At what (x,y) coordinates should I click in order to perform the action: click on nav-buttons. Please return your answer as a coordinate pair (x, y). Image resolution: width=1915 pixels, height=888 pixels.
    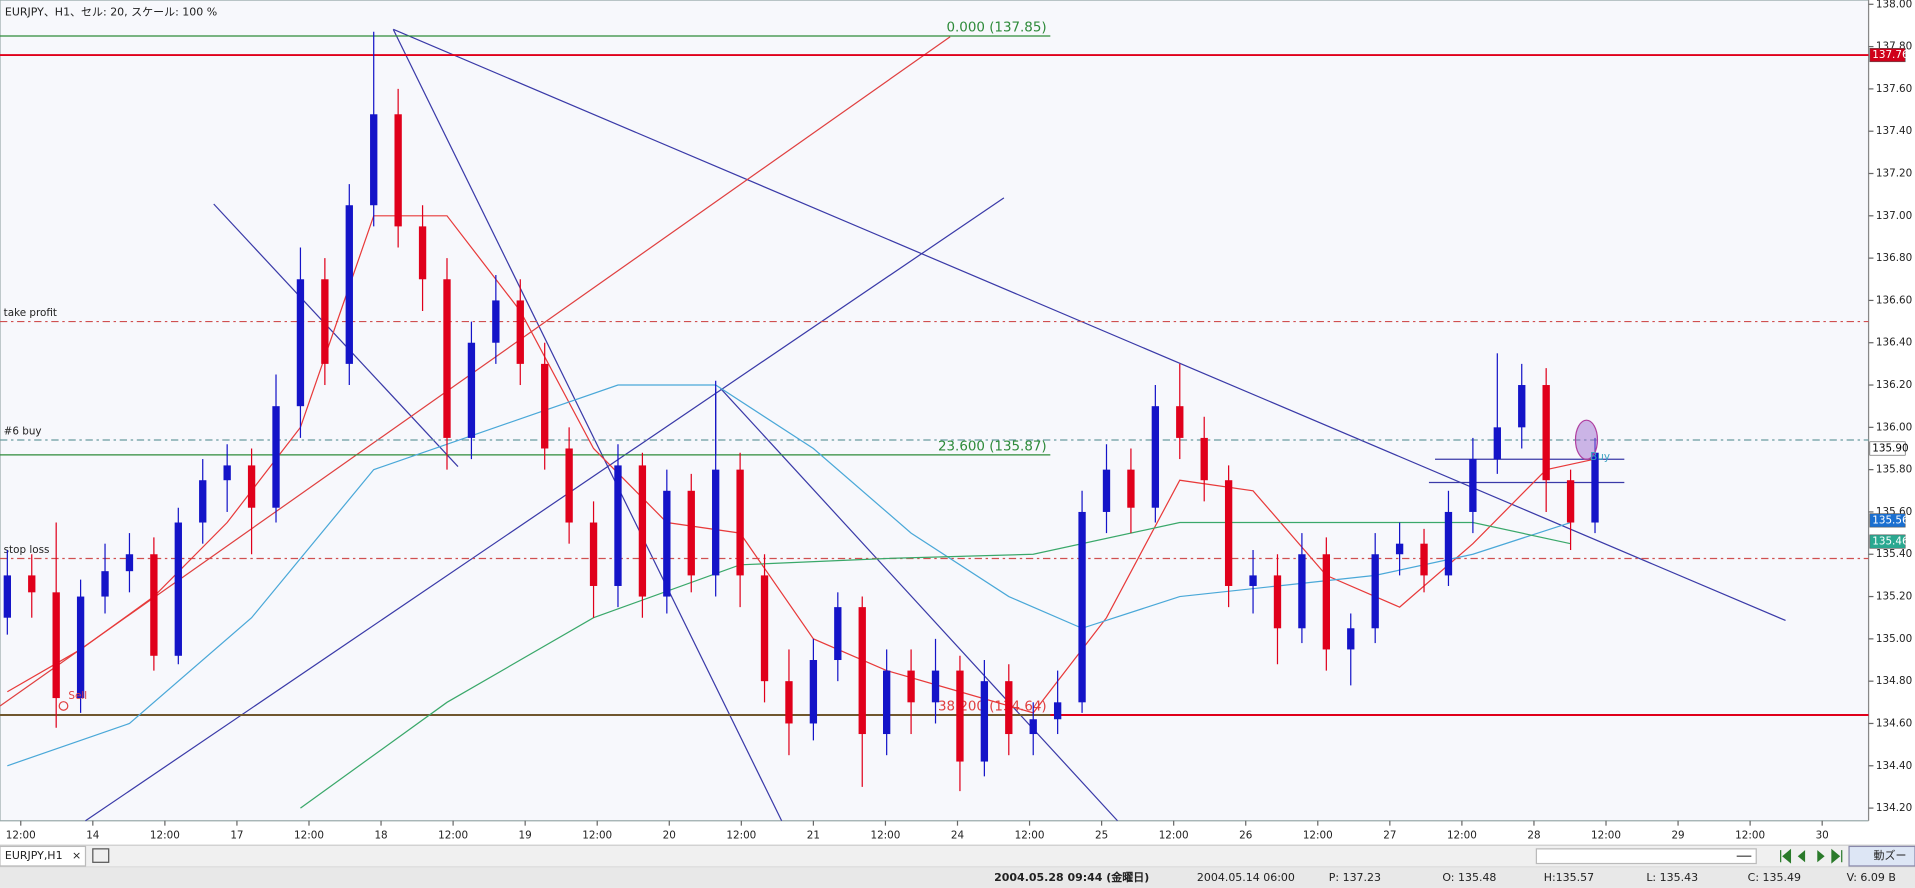
    Looking at the image, I should click on (1811, 856).